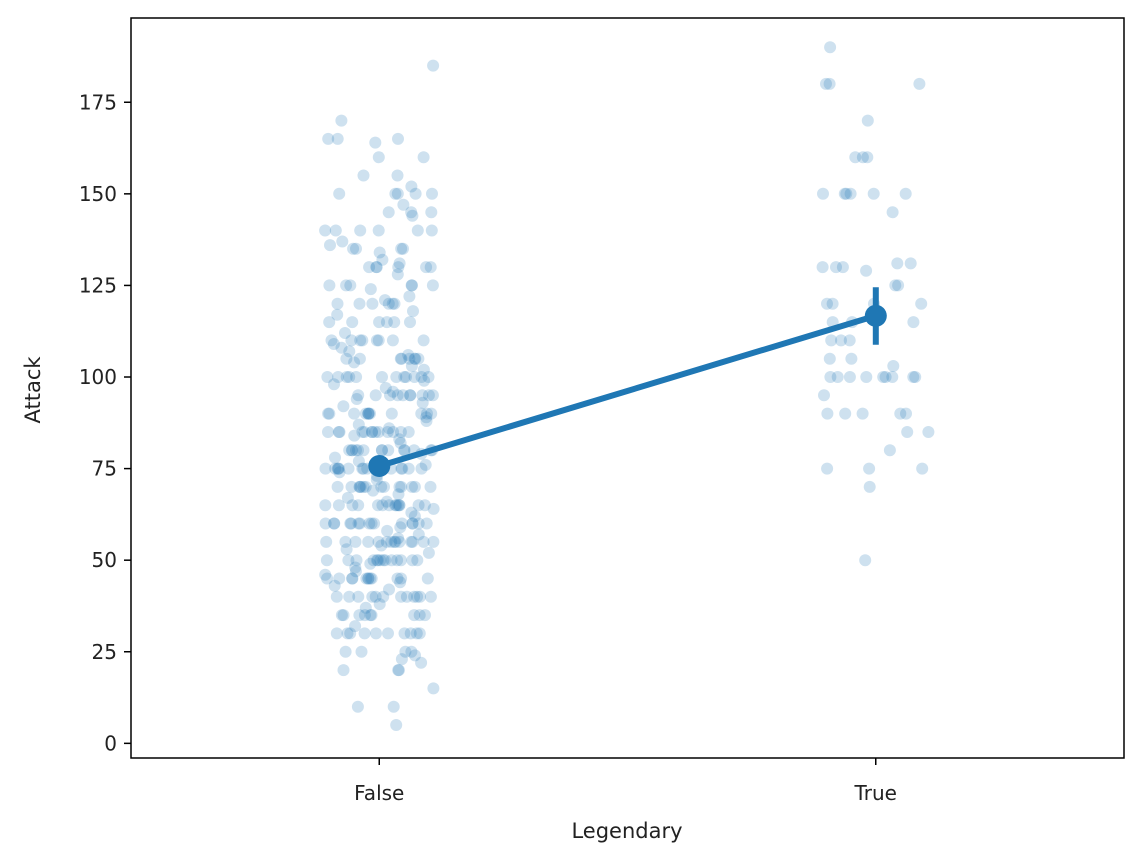  What do you see at coordinates (98, 285) in the screenshot?
I see `y-tick-label-125: 125` at bounding box center [98, 285].